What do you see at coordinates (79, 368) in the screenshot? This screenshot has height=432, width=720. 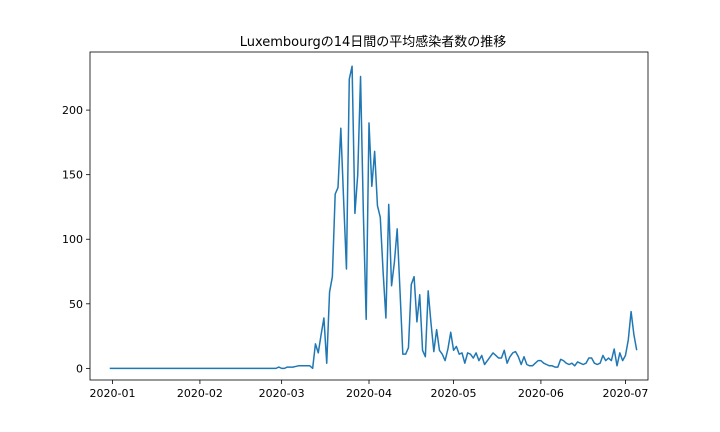 I see `y-tick-label: 0` at bounding box center [79, 368].